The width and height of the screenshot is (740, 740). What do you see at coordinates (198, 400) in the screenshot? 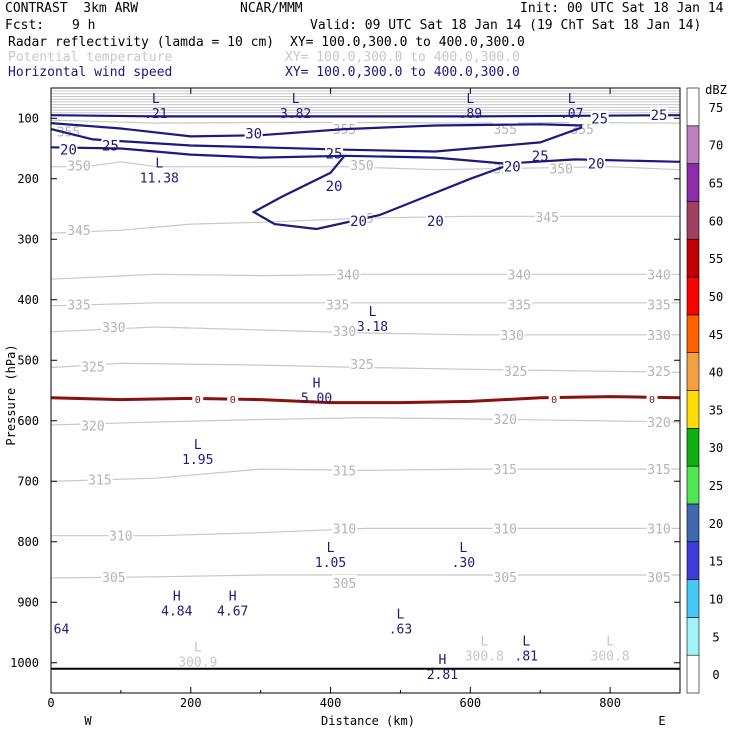
I see `freezing-label: 0` at bounding box center [198, 400].